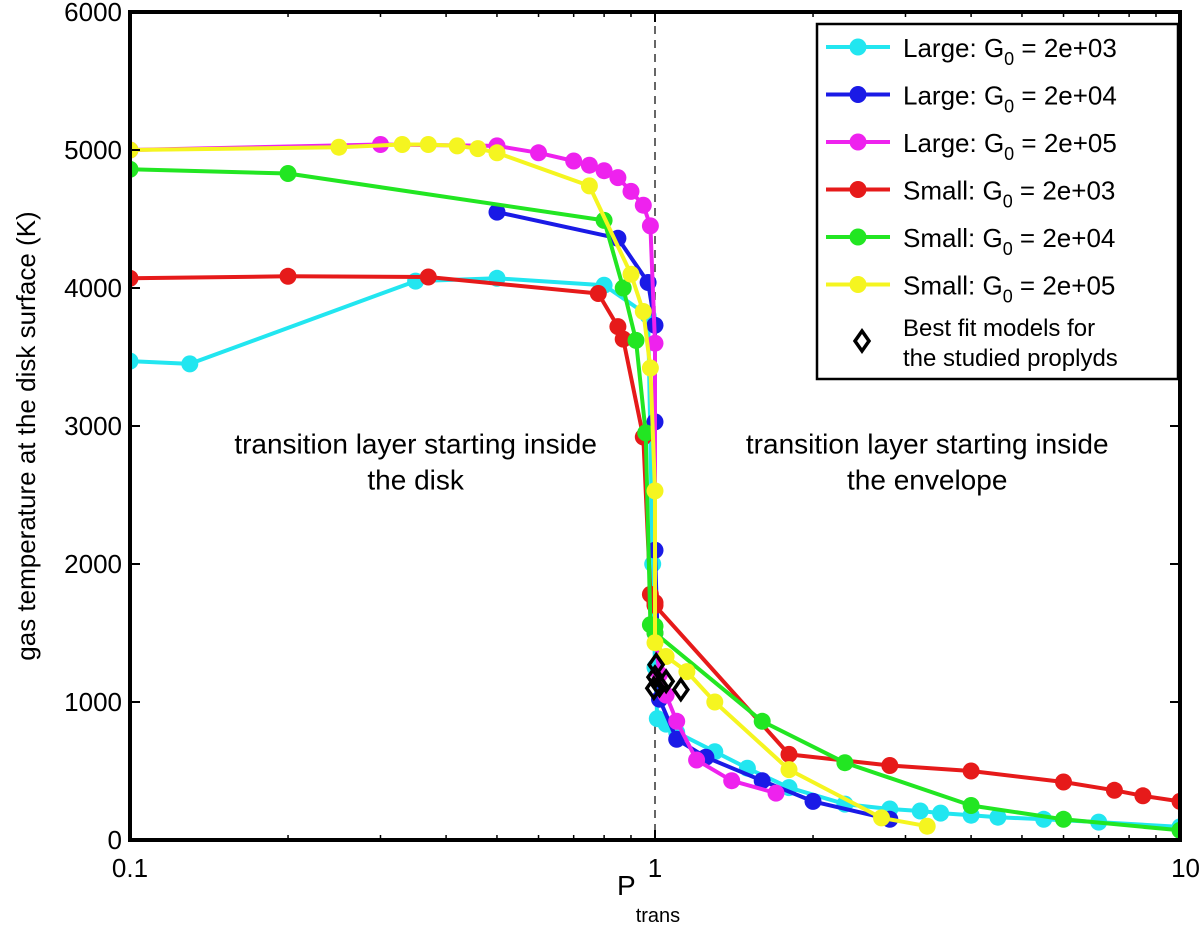 The height and width of the screenshot is (935, 1200). What do you see at coordinates (648, 898) in the screenshot?
I see `x-axis-label: Ptrans` at bounding box center [648, 898].